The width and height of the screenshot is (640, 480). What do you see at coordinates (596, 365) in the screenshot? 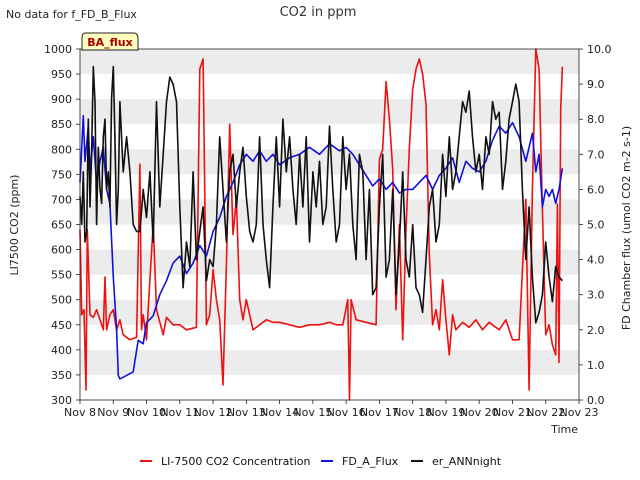
I see `y2-tick-label: 1.0` at bounding box center [596, 365].